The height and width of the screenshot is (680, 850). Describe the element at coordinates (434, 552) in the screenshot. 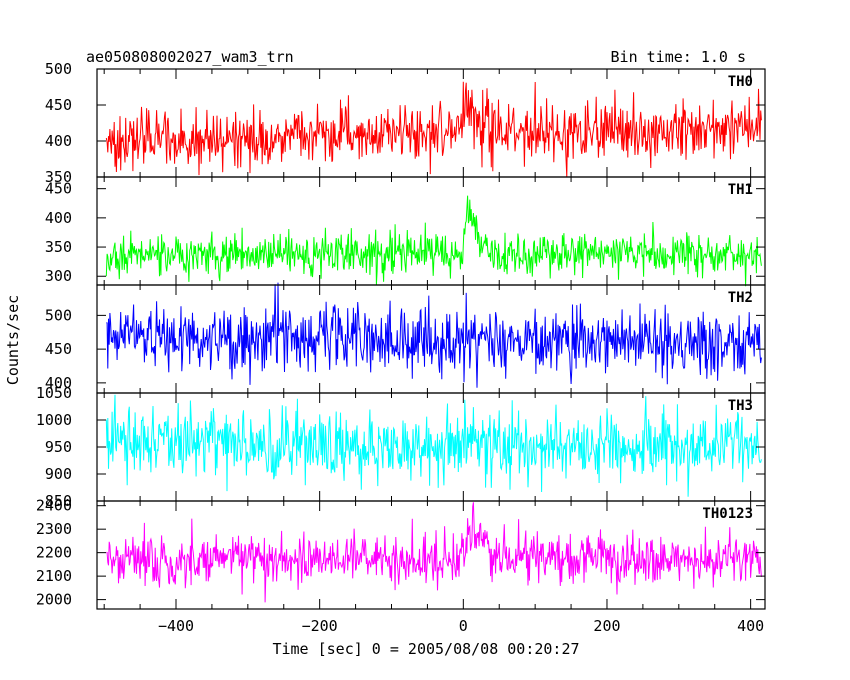

I see `series-line-th0123` at that location.